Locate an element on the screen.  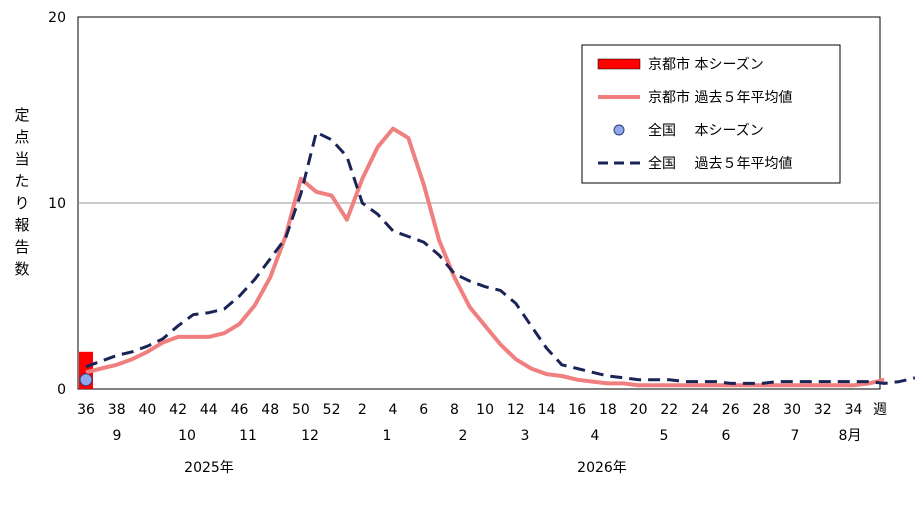
x-tick-month: 6 is located at coordinates (726, 436).